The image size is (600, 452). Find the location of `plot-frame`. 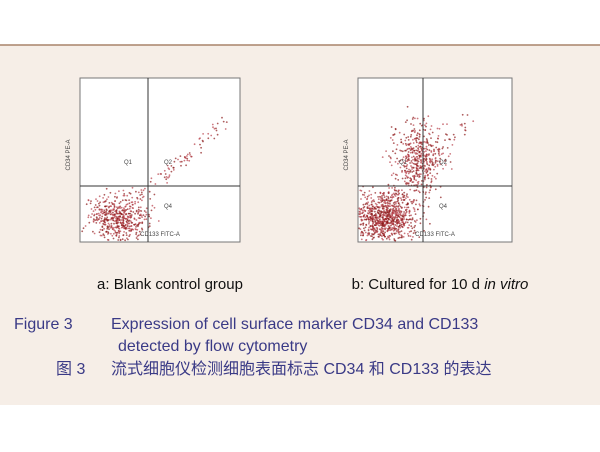

plot-frame is located at coordinates (160, 160).